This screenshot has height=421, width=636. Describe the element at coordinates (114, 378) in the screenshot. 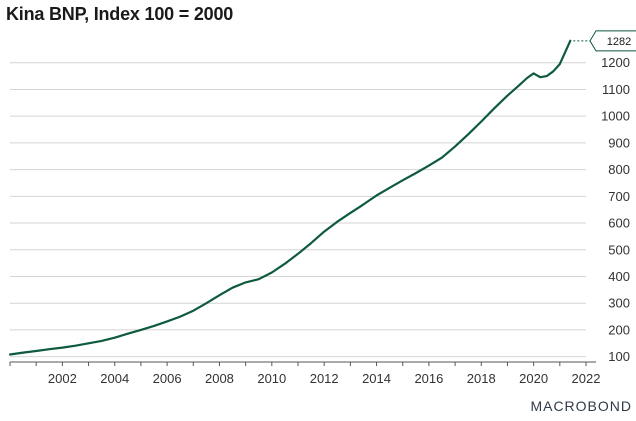

I see `x-tick-label-2004: 2004` at that location.